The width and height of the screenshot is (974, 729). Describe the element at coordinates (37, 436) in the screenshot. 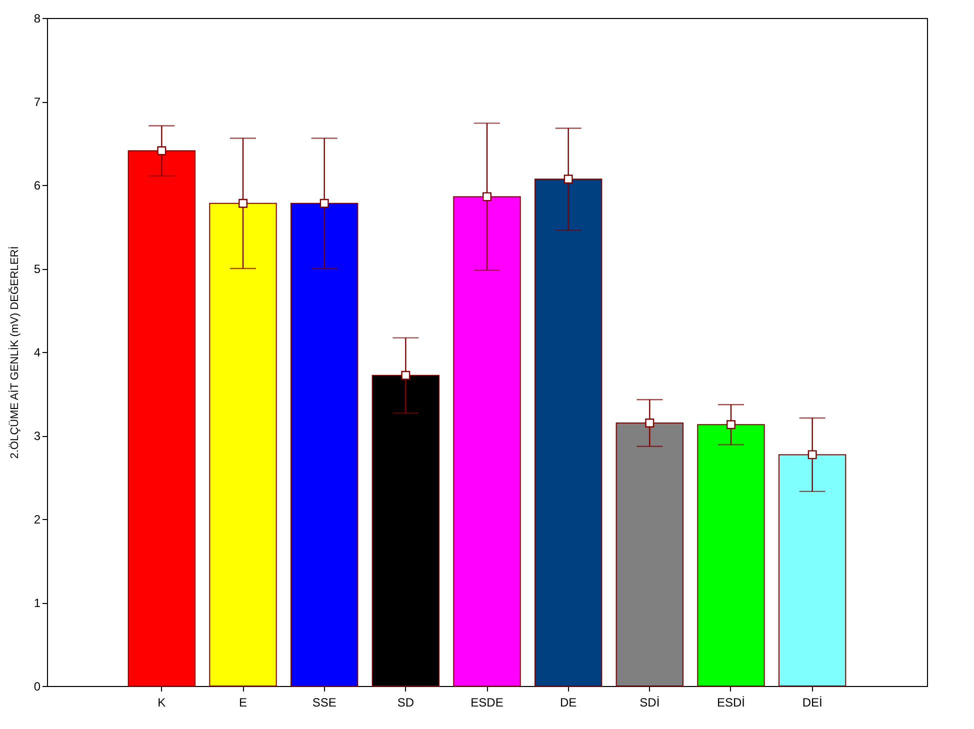

I see `y-tick-label: 3` at that location.